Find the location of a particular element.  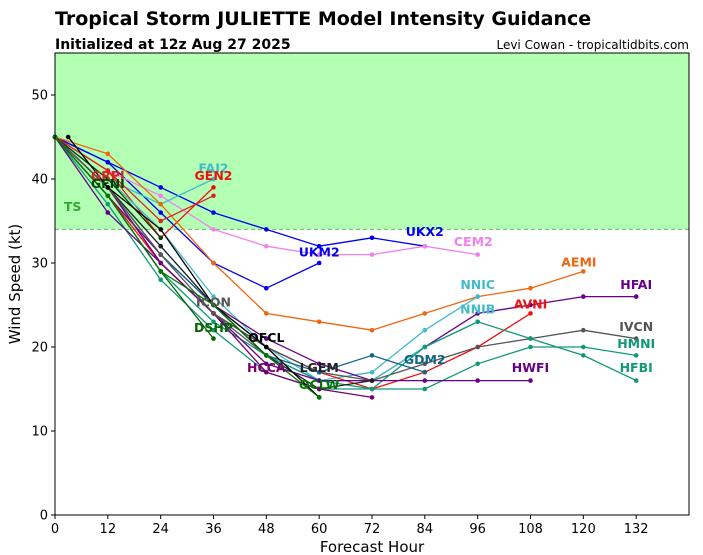

model-label-avni: AVNI is located at coordinates (531, 303).